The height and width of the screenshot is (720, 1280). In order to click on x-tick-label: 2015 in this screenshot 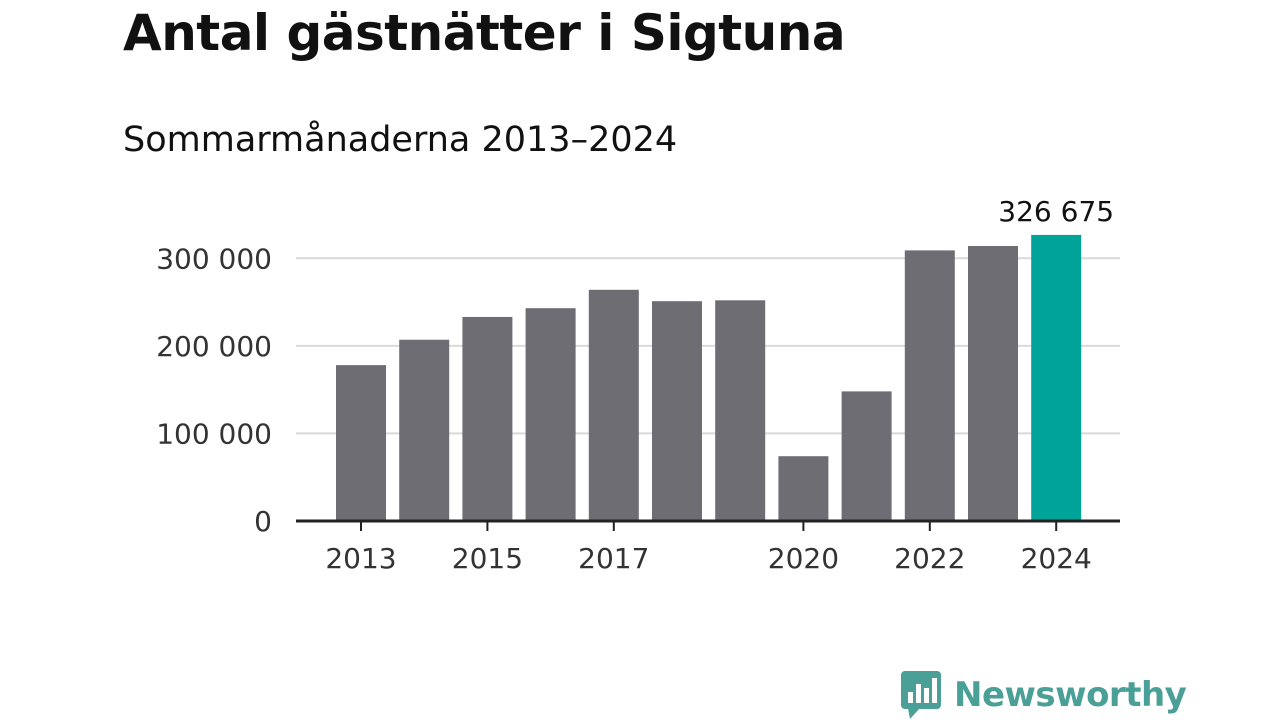, I will do `click(487, 558)`.